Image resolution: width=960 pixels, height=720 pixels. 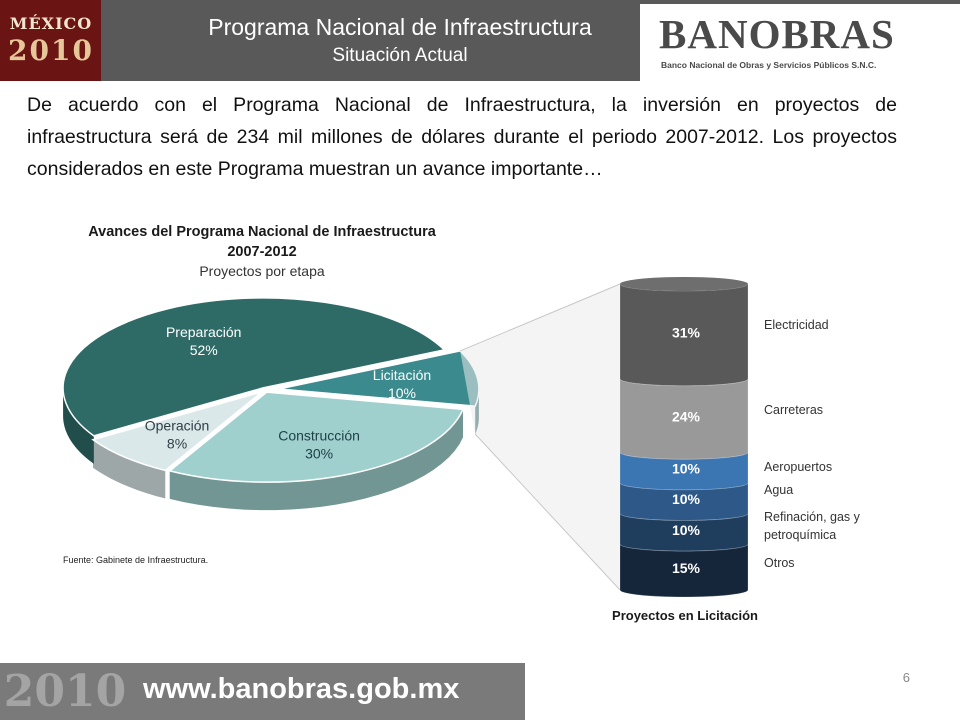 I want to click on connector-line-bottom, so click(x=547, y=512).